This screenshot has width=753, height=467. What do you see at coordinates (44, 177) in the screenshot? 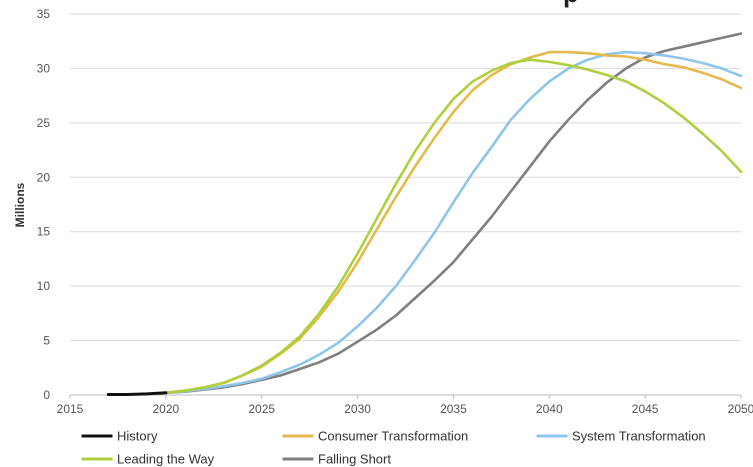
I see `y-tick-label: 20` at bounding box center [44, 177].